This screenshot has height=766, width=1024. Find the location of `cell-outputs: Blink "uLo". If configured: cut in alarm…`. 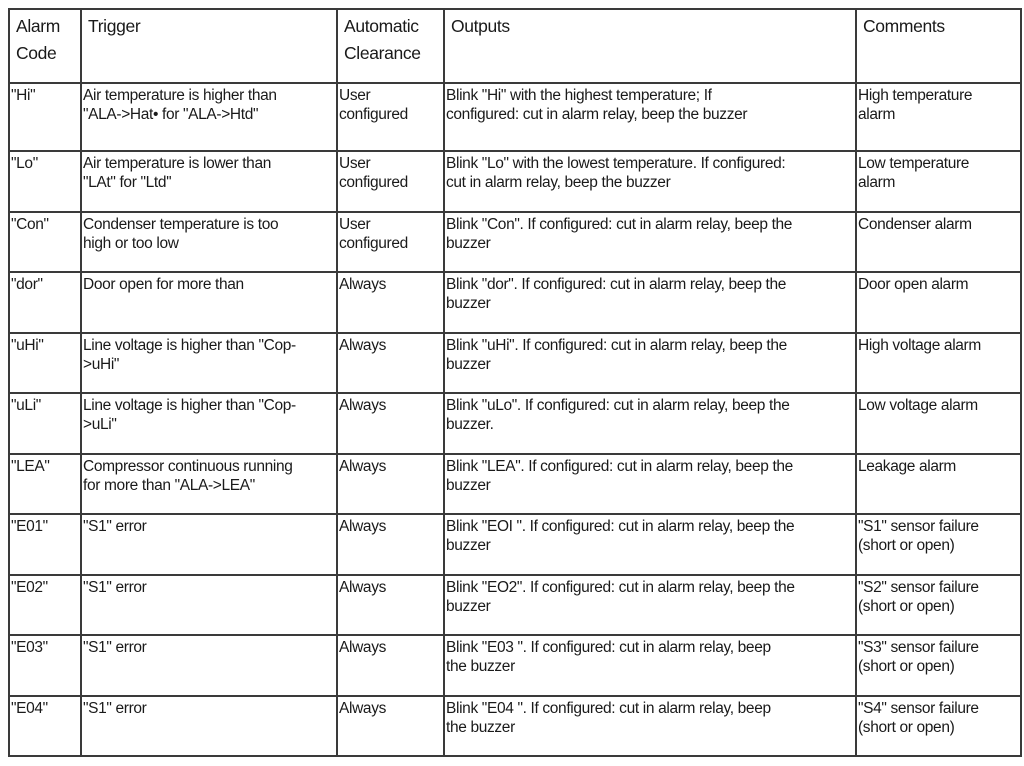

cell-outputs: Blink "uLo". If configured: cut in alarm… is located at coordinates (650, 423).